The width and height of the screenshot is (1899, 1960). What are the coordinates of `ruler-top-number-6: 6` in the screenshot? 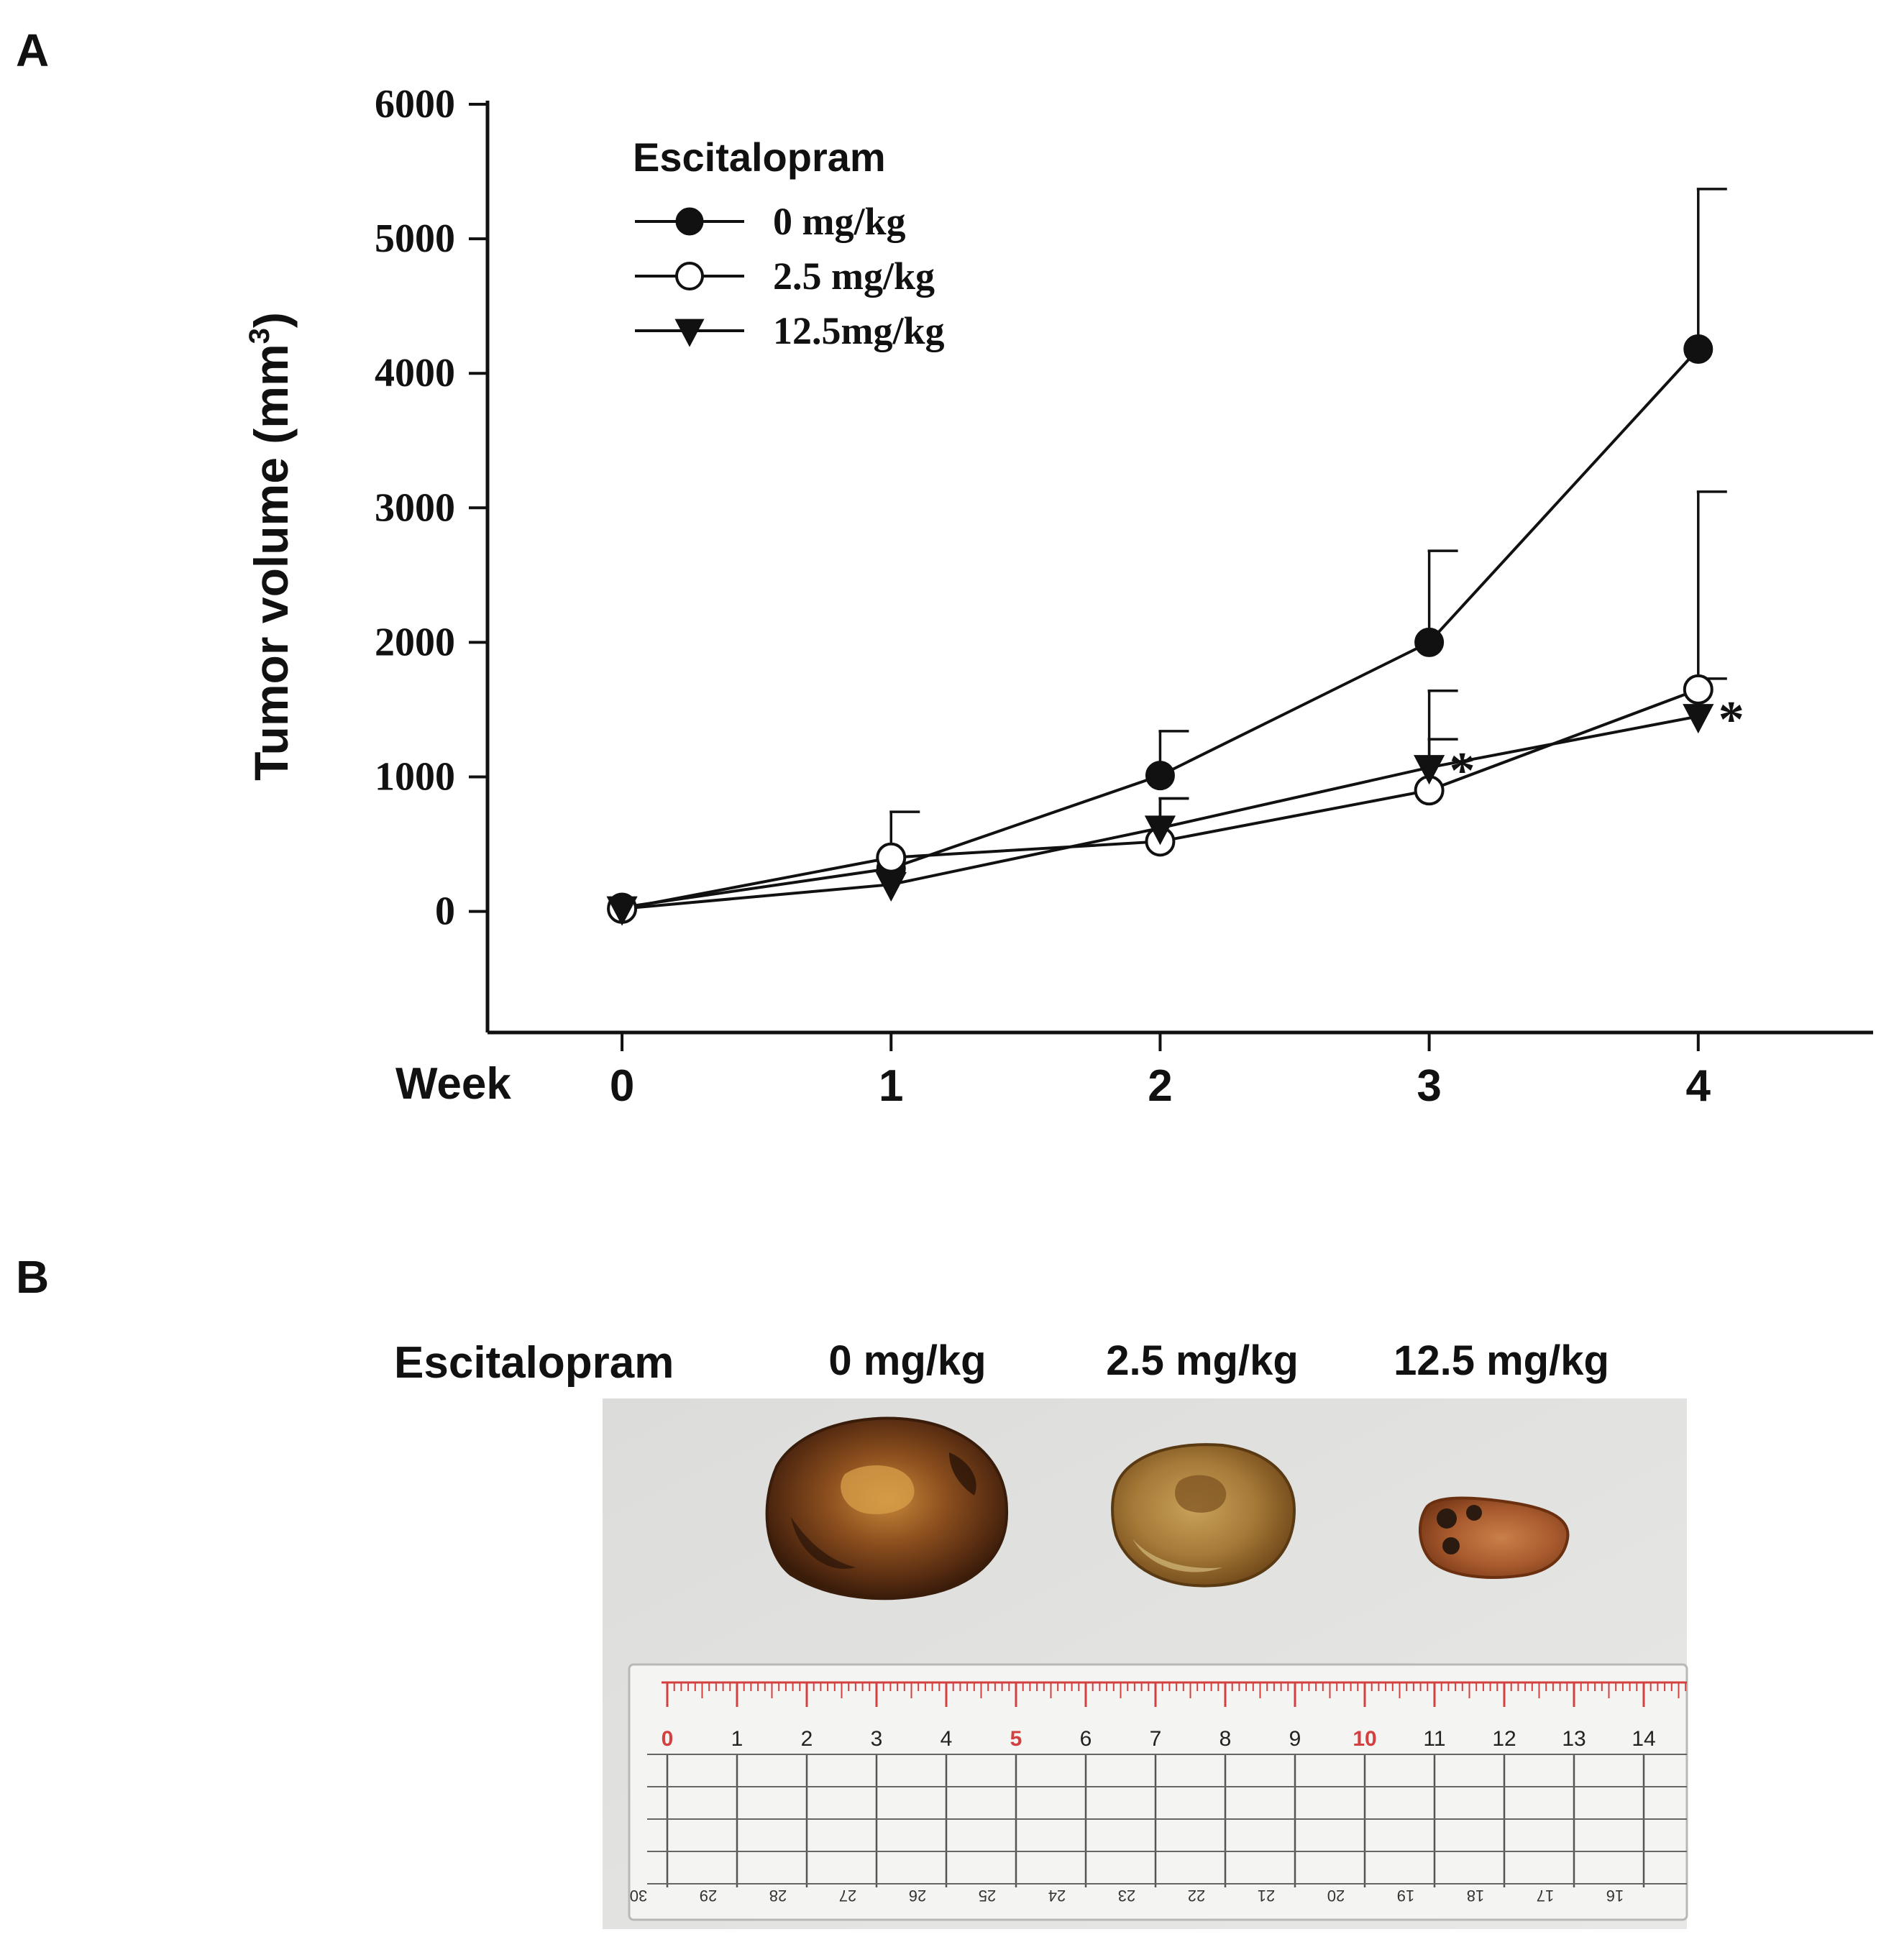 It's located at (1086, 1739).